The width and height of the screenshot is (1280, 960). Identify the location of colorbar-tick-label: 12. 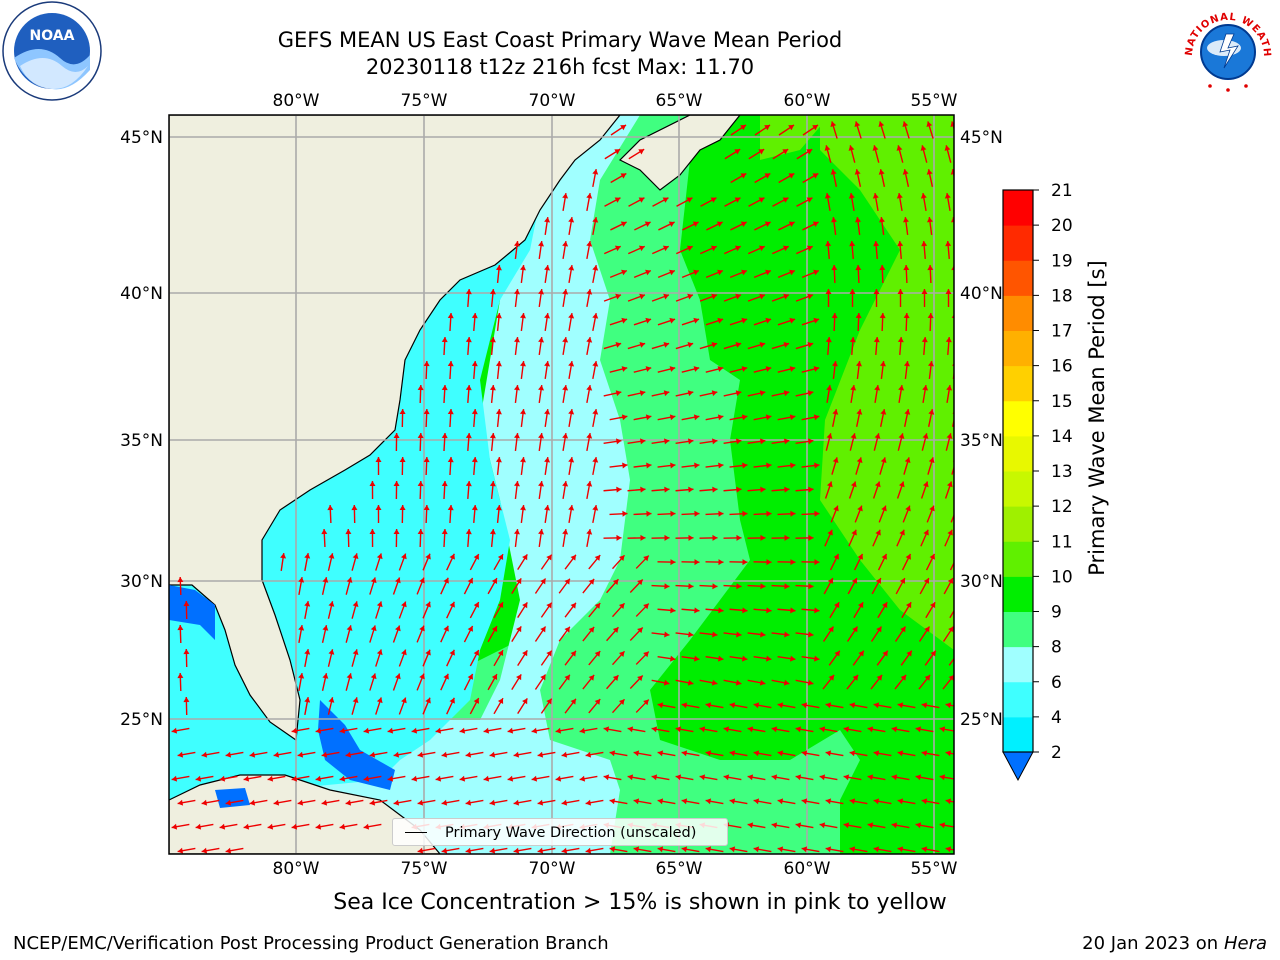
(1062, 507).